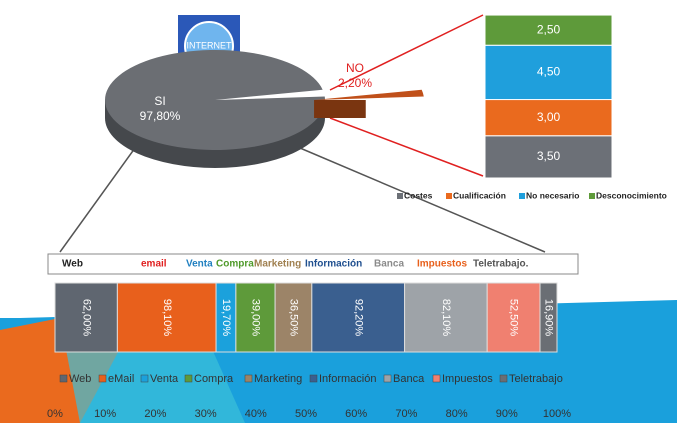 This screenshot has height=423, width=677. I want to click on header-label: Información, so click(333, 264).